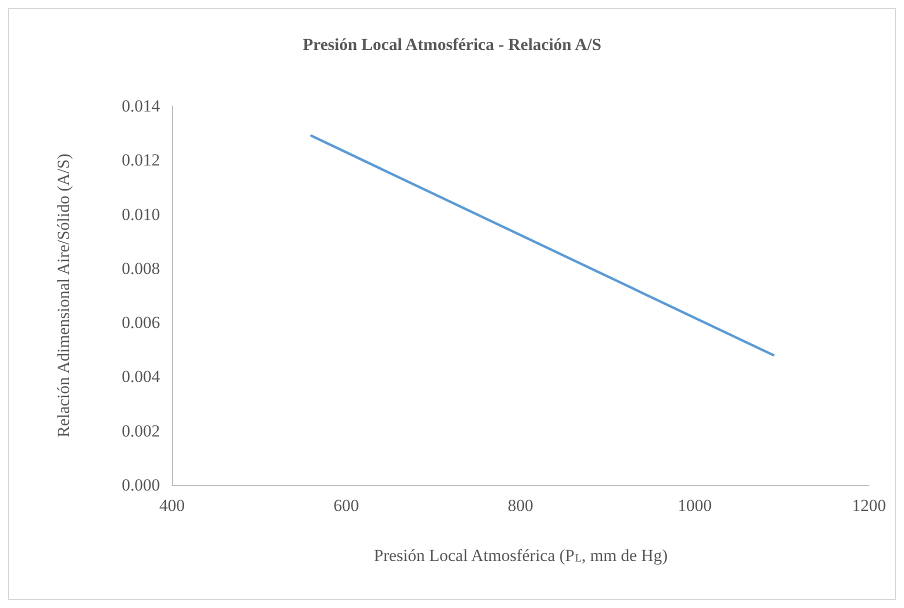 The image size is (904, 608). I want to click on y-tick-label: 0.006, so click(141, 322).